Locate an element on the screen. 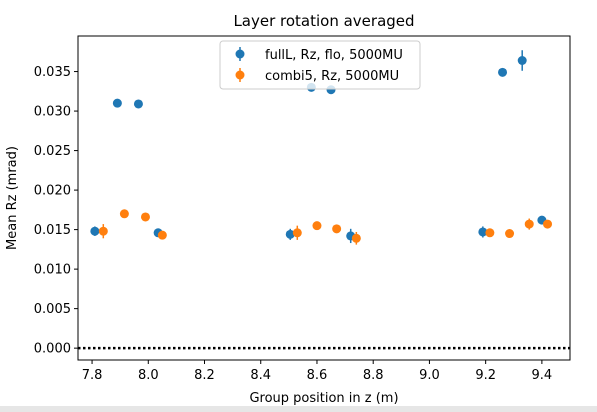  y-tick-label-0: 0.000 is located at coordinates (52, 349).